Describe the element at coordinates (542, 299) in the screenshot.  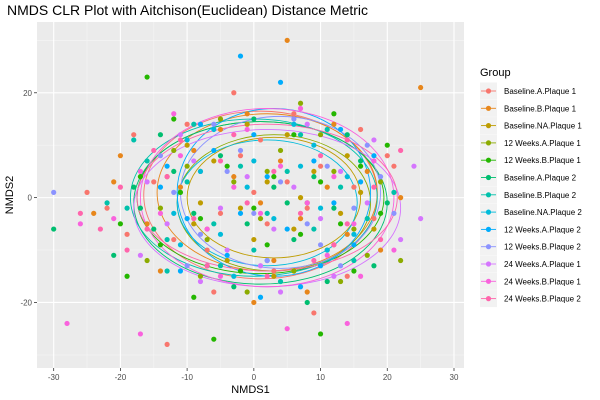
I see `legend-label: 24 Weeks.B.Plaque 2` at that location.